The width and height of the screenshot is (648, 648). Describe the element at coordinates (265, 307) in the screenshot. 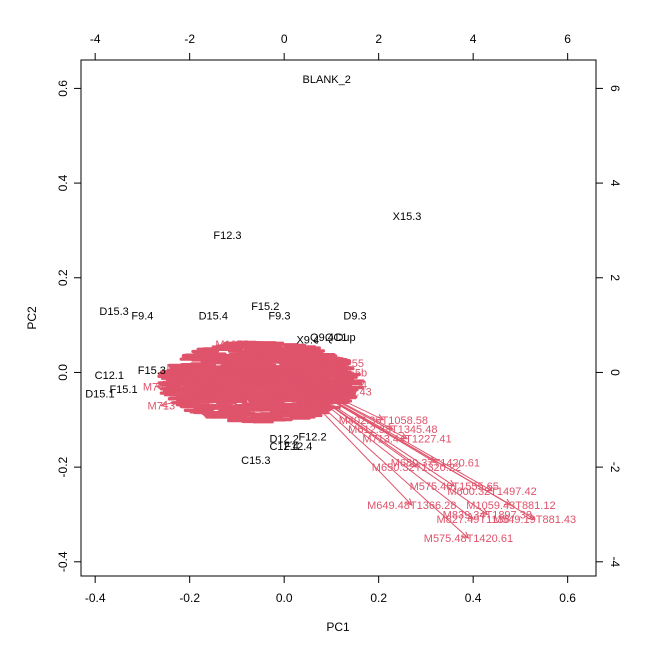

I see `observation-label: F15.2` at that location.